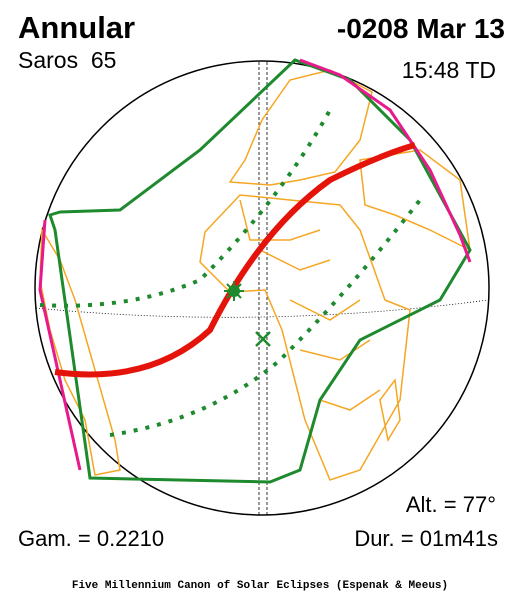 This screenshot has width=520, height=600. Describe the element at coordinates (67, 60) in the screenshot. I see `saros: Saros 65` at that location.